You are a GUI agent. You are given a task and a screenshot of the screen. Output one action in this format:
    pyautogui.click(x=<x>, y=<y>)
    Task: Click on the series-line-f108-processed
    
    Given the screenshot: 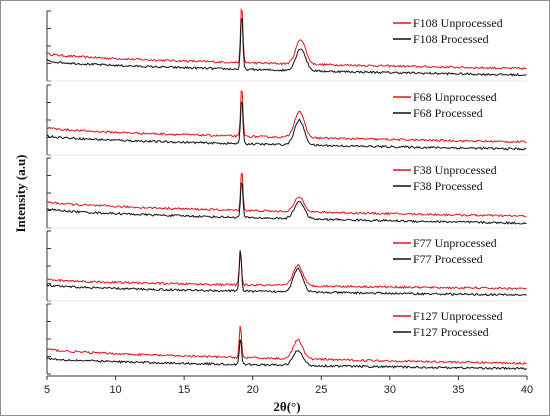 What is the action you would take?
    pyautogui.click(x=286, y=47)
    